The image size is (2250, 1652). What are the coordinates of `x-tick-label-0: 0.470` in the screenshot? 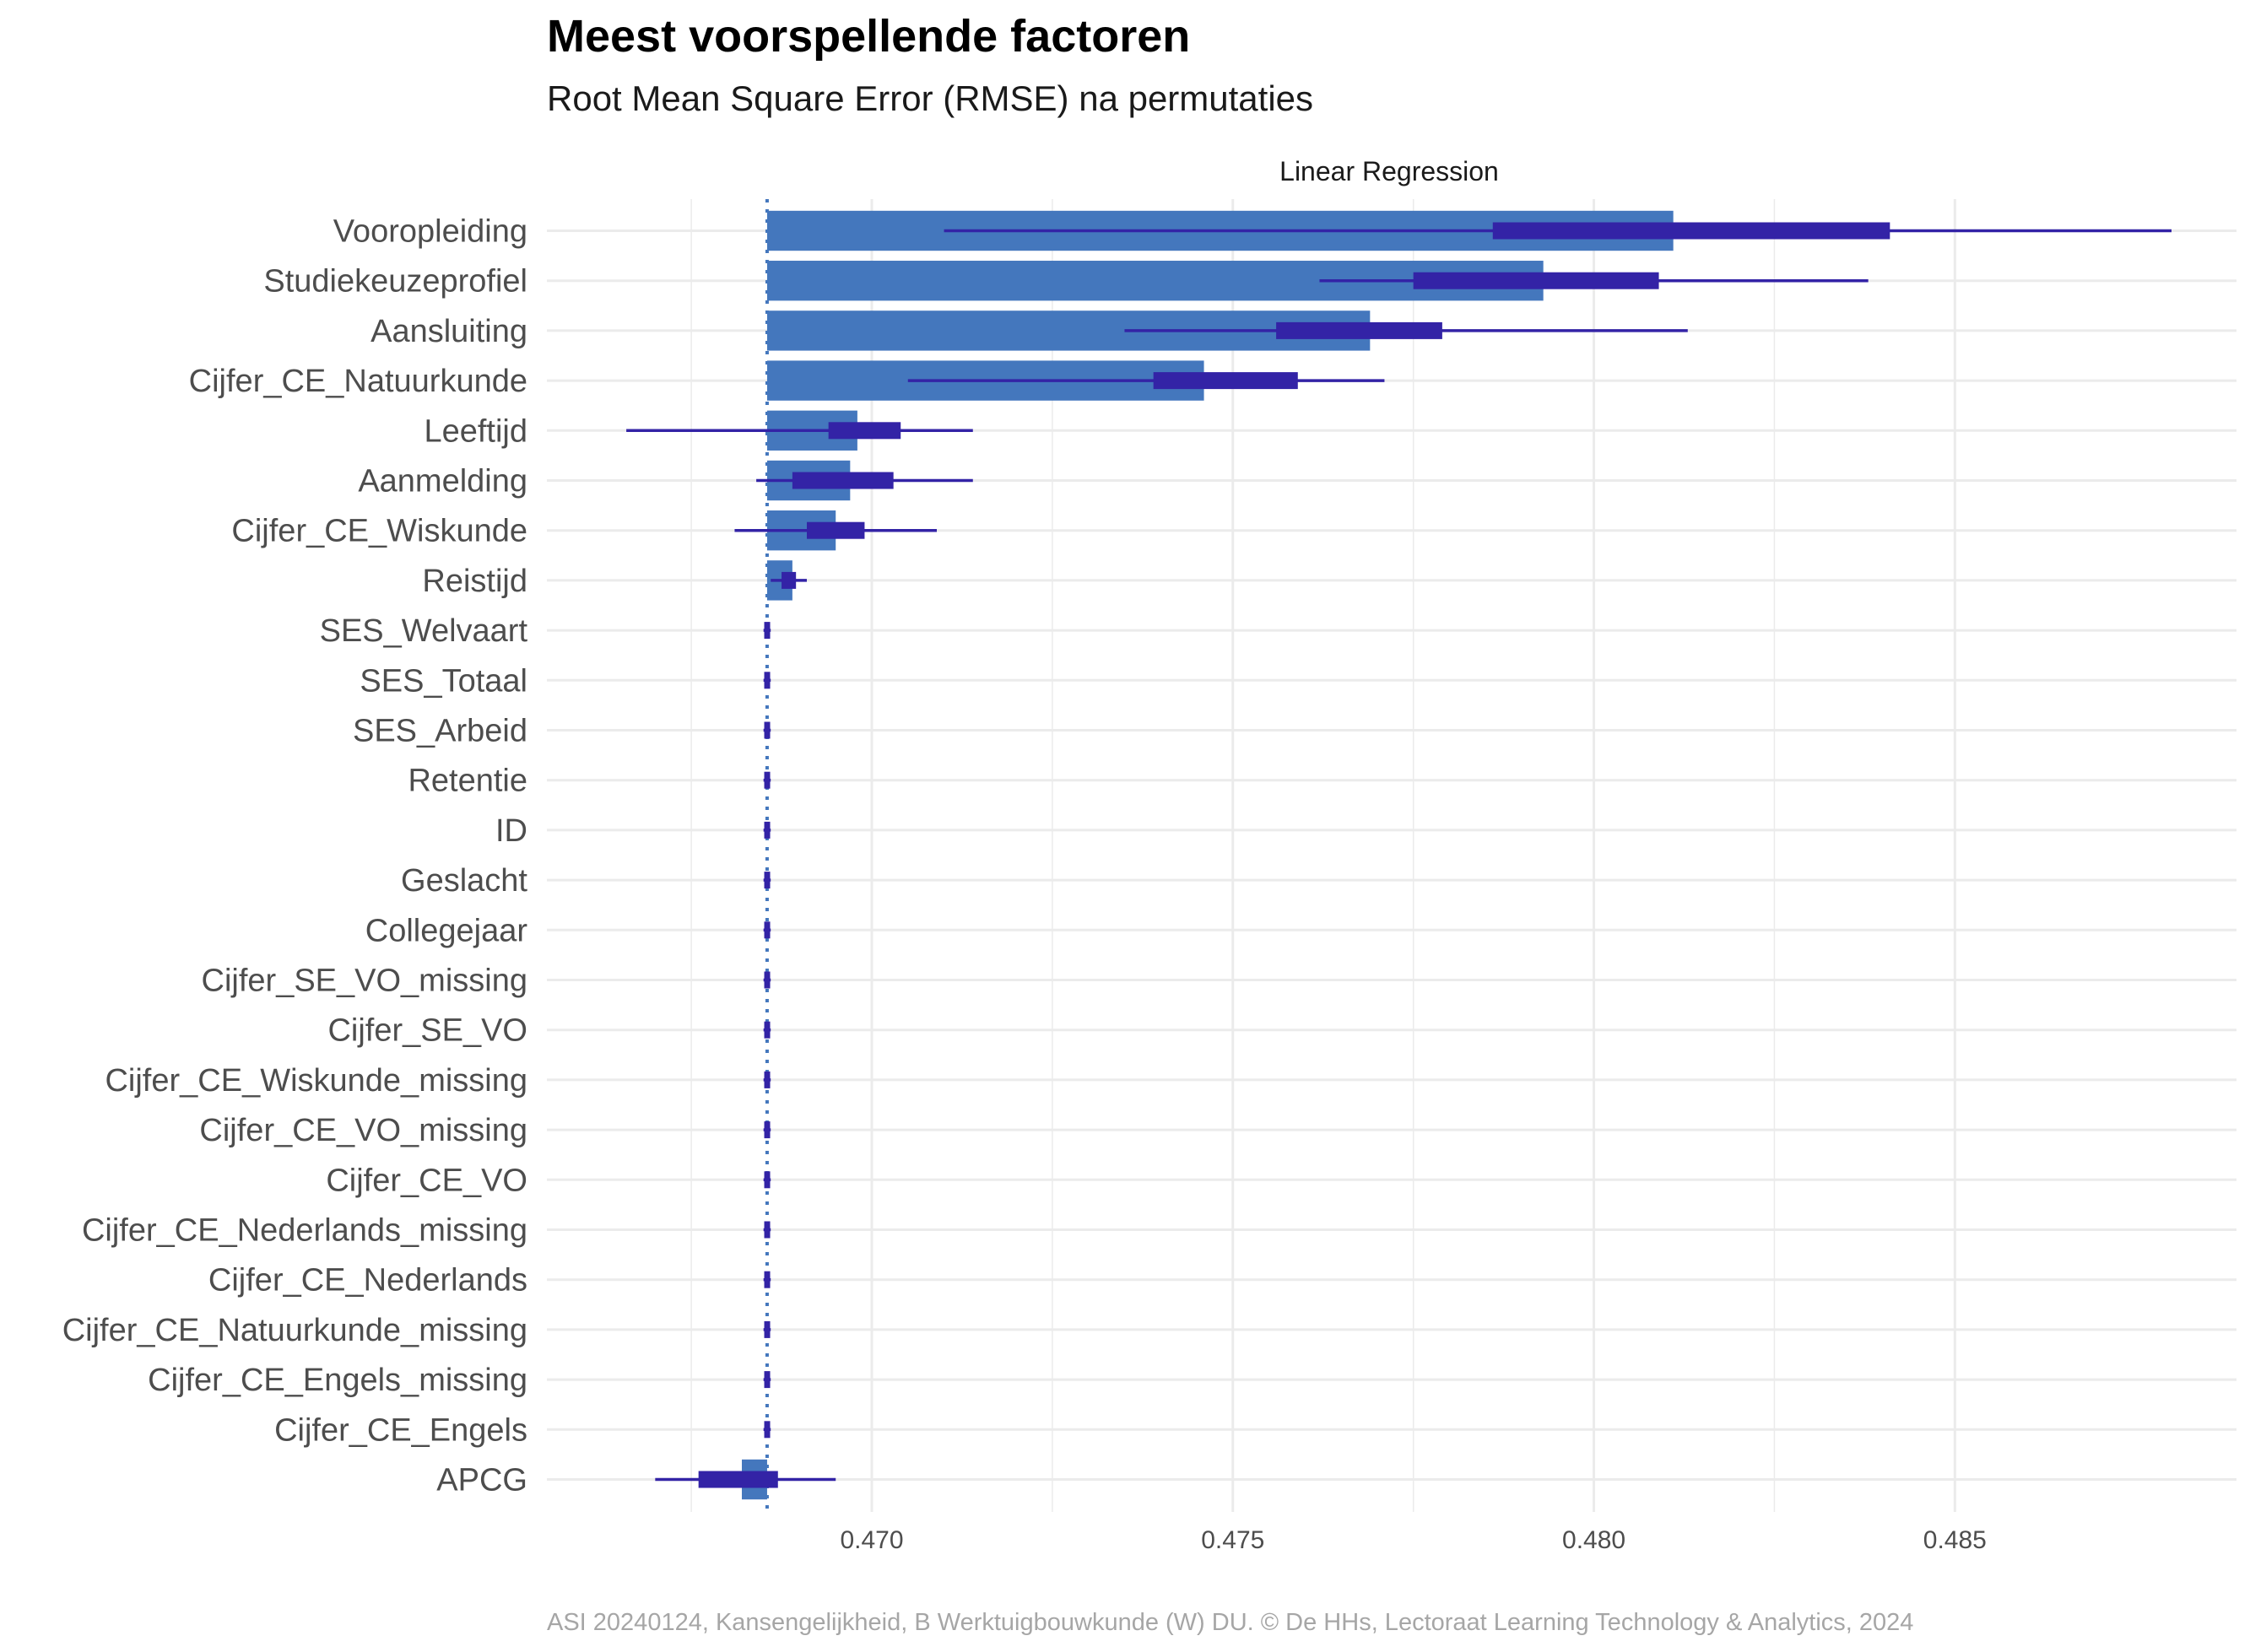 It's located at (871, 1540).